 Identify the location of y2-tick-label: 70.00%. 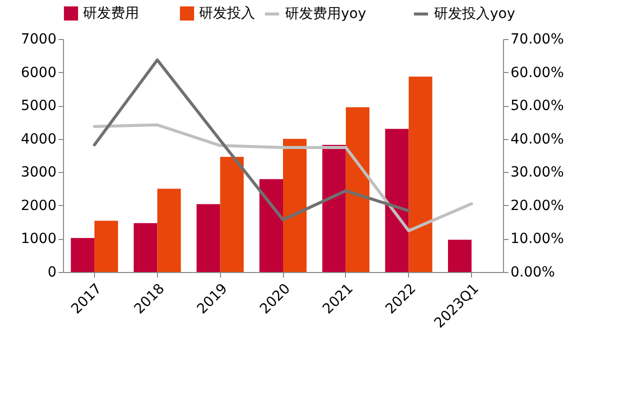
(537, 40).